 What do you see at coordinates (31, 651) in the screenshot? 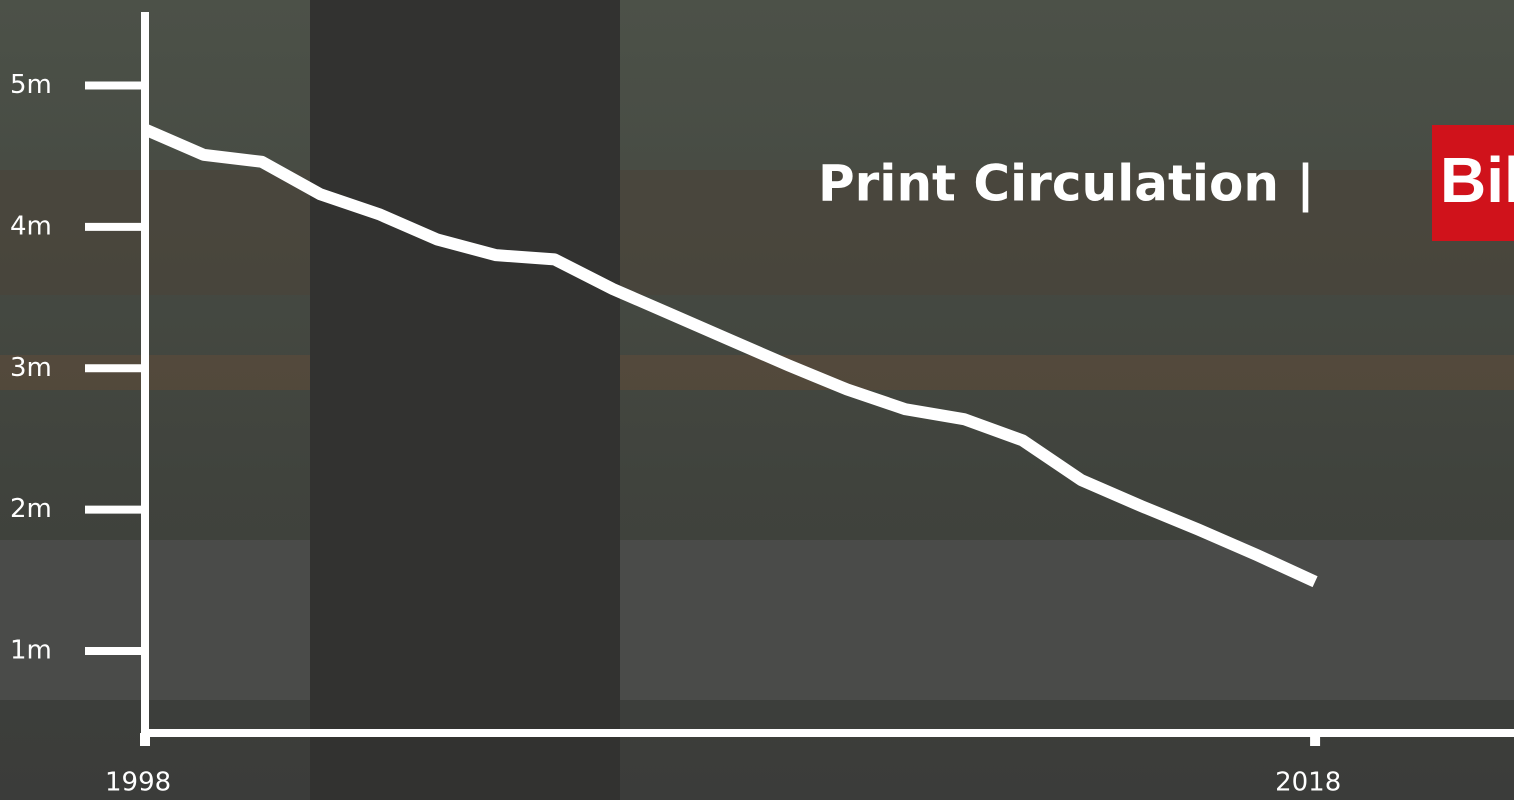
I see `y-tick-label: 1m` at bounding box center [31, 651].